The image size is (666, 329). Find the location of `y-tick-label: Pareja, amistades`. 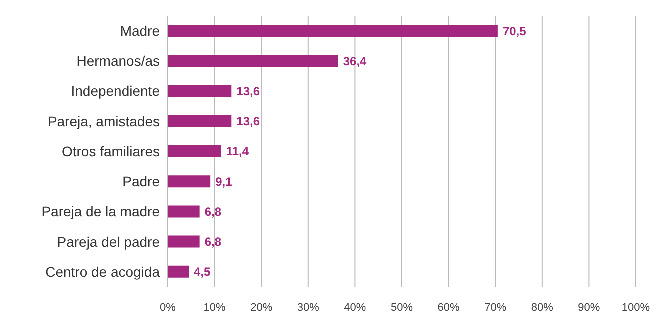

y-tick-label: Pareja, amistades is located at coordinates (104, 121).